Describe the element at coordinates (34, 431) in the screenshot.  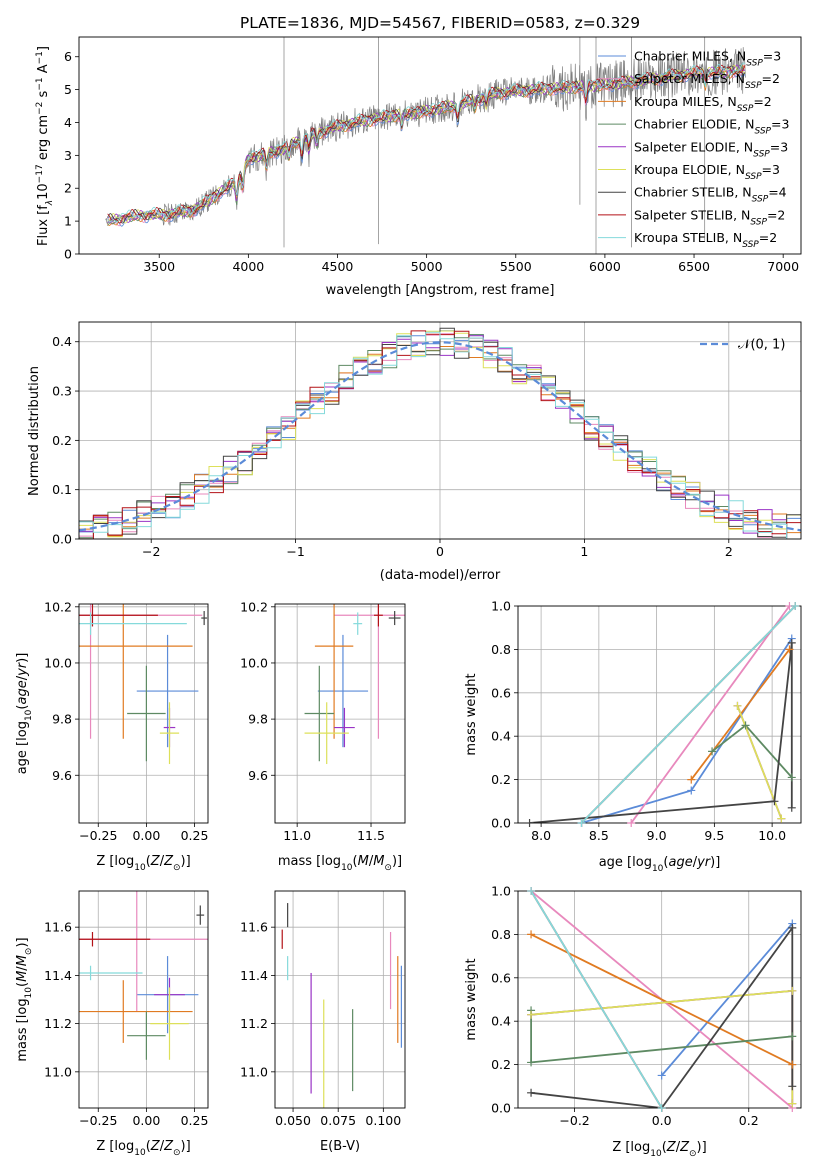
I see `y-axis-label: Normed distribution` at that location.